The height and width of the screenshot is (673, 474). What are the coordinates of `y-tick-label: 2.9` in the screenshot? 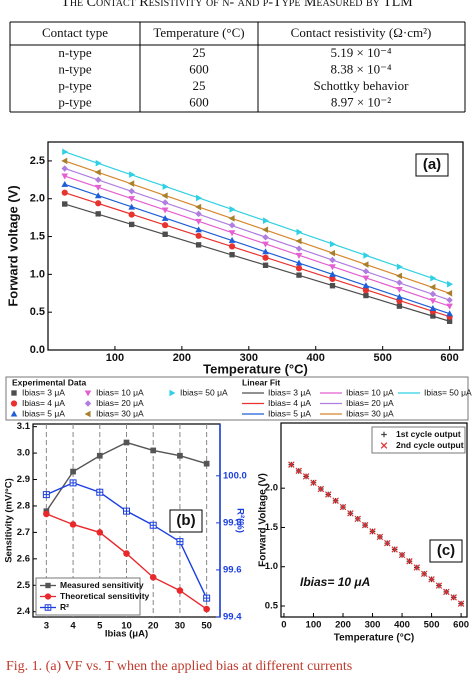 It's located at (23, 479).